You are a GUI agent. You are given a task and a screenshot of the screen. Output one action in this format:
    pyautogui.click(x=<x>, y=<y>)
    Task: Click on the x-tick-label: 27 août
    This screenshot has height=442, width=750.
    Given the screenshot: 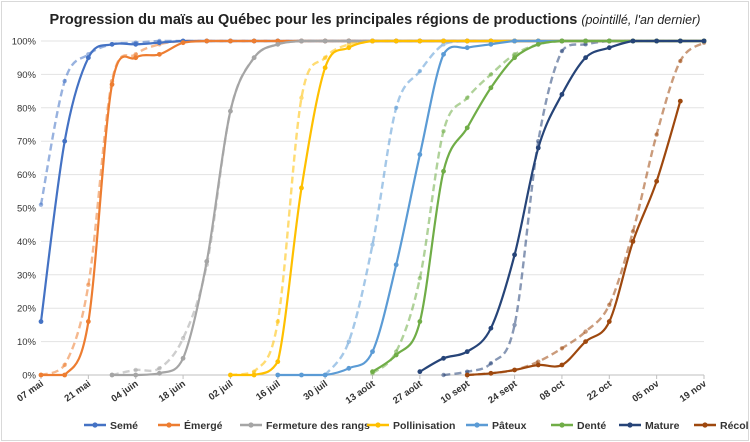 What is the action you would take?
    pyautogui.click(x=408, y=392)
    